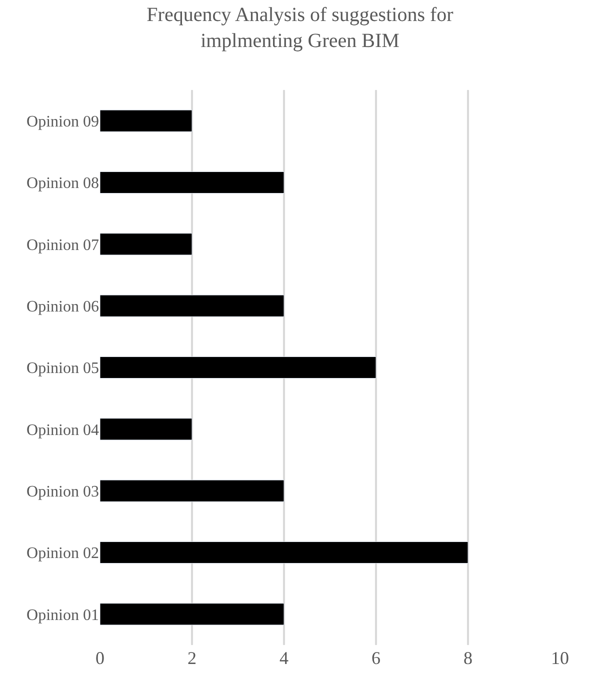 This screenshot has width=600, height=695. Describe the element at coordinates (62, 430) in the screenshot. I see `y-tick-label: Opinion 04` at that location.